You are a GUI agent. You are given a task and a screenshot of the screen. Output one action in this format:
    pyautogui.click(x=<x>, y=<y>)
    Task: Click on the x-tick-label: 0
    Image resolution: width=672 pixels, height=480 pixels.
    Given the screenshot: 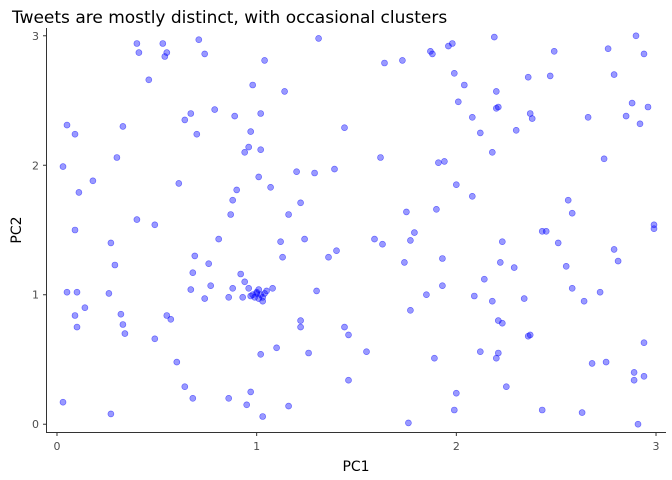 What is the action you would take?
    pyautogui.click(x=56, y=446)
    